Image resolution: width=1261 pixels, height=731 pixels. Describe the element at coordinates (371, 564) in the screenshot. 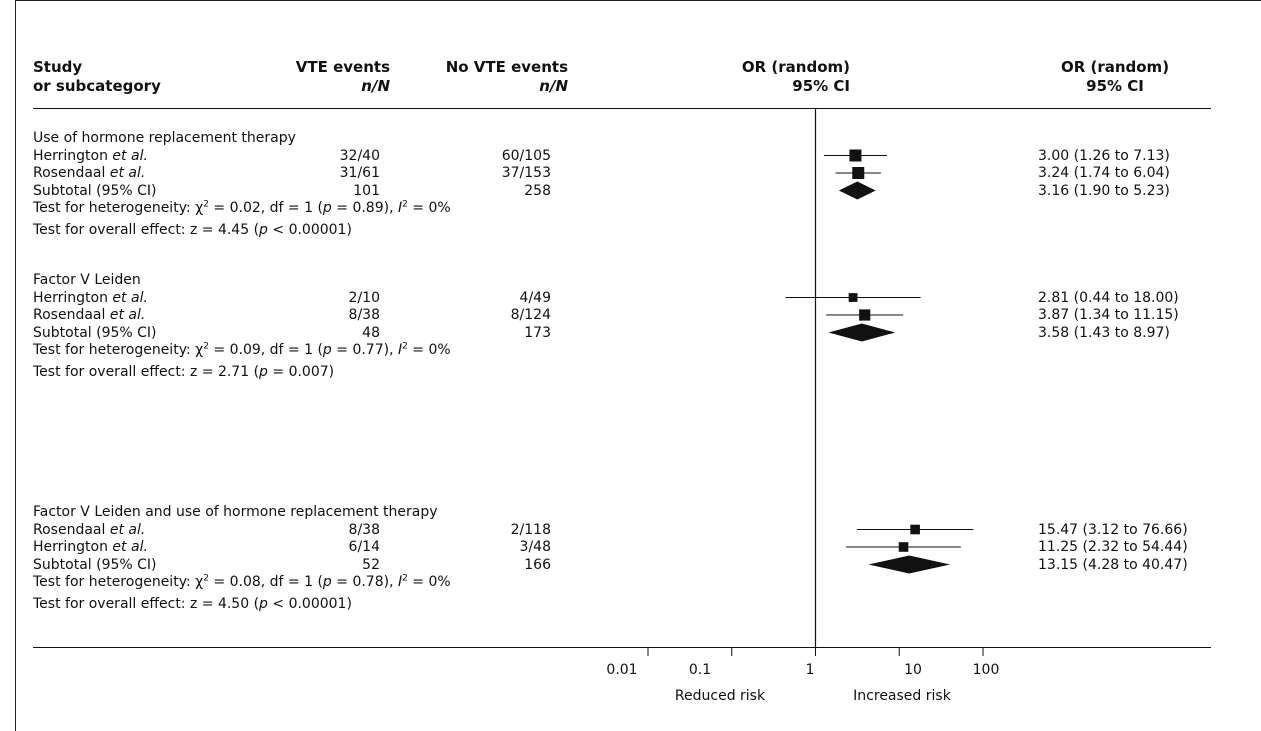

I see `subtotal-vte: 52` at that location.